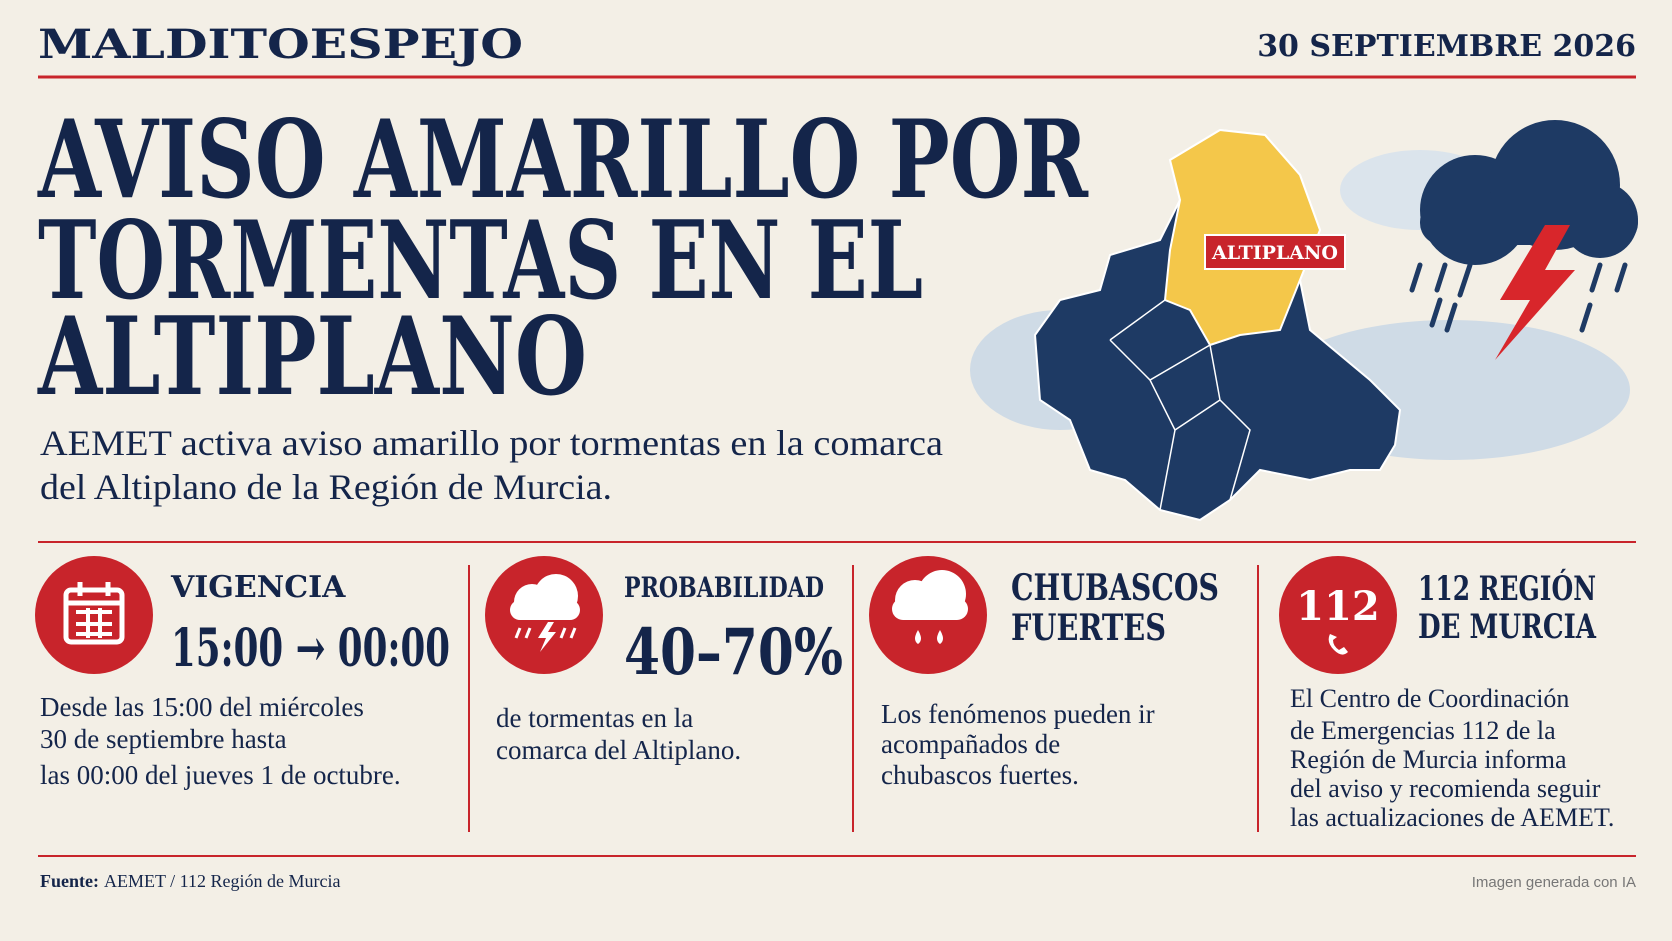 This screenshot has height=941, width=1672. I want to click on card-body: chubascos fuertes., so click(980, 775).